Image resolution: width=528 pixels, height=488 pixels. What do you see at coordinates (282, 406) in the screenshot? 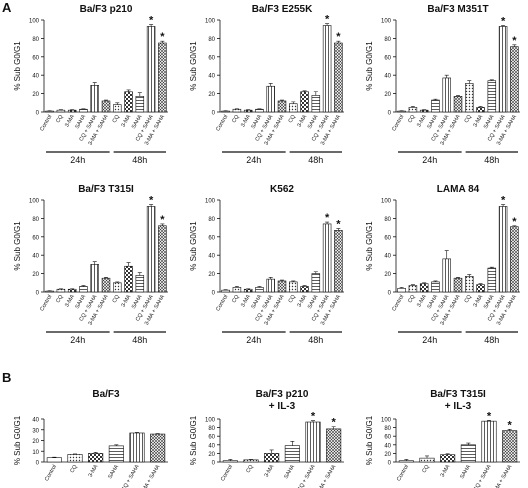
I see `chart-subtitle: + IL-3` at bounding box center [282, 406].